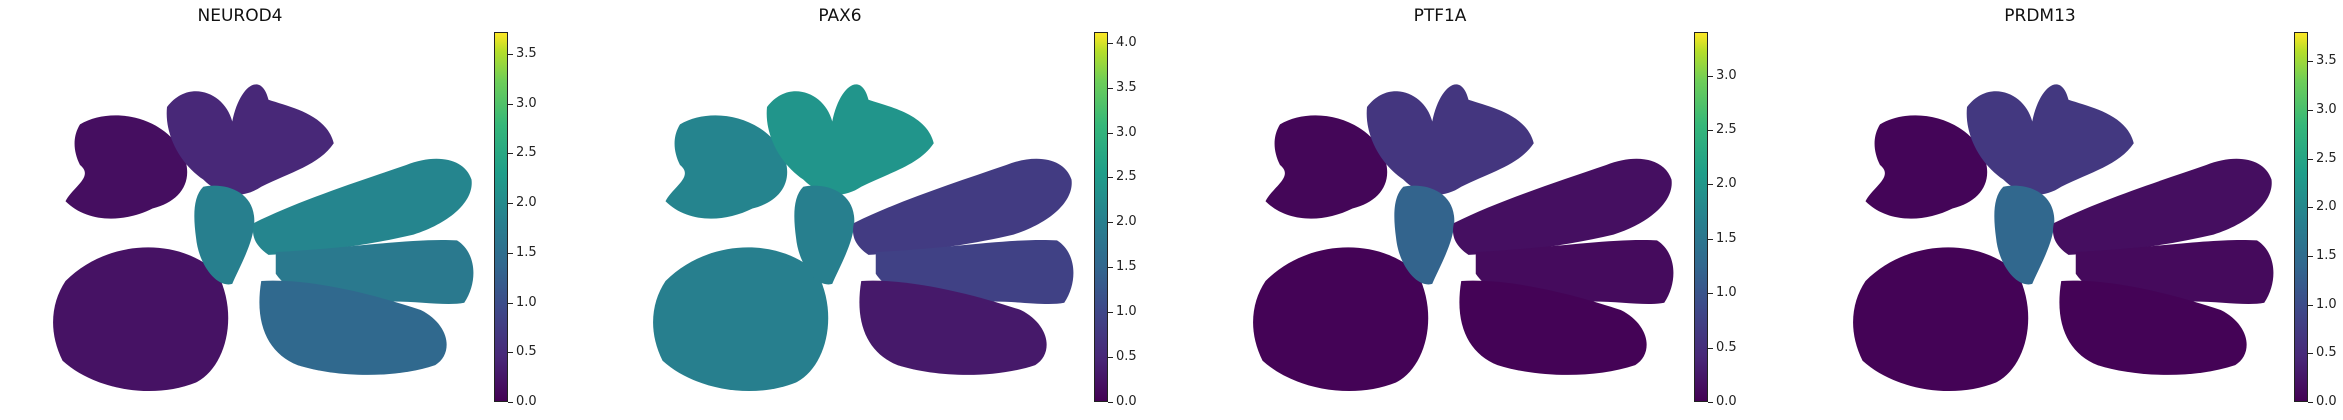  Describe the element at coordinates (1138, 220) in the screenshot. I see `colorbar-ticks: 0.0 0.5 1.0 1.5 2.0 2.5 3.0 3.5 4.0` at that location.